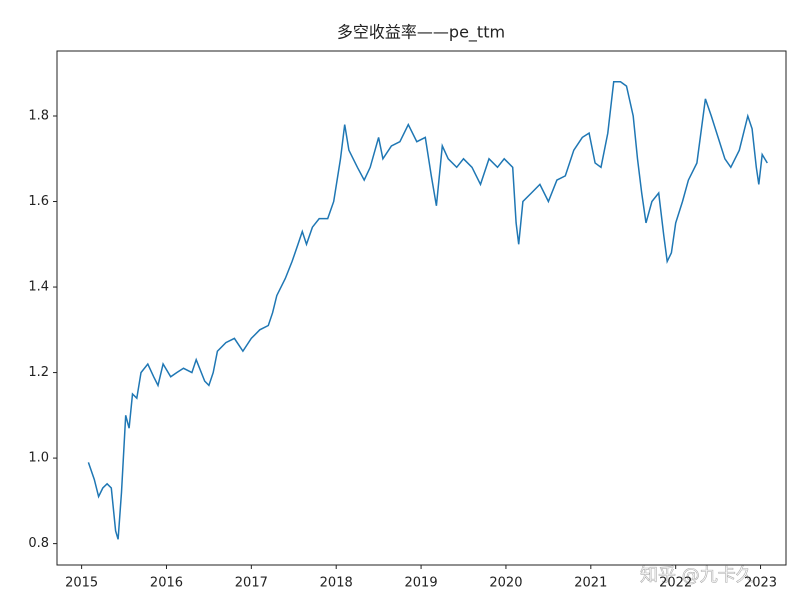 Image resolution: width=811 pixels, height=607 pixels. I want to click on x-tick-label: 2016, so click(166, 583).